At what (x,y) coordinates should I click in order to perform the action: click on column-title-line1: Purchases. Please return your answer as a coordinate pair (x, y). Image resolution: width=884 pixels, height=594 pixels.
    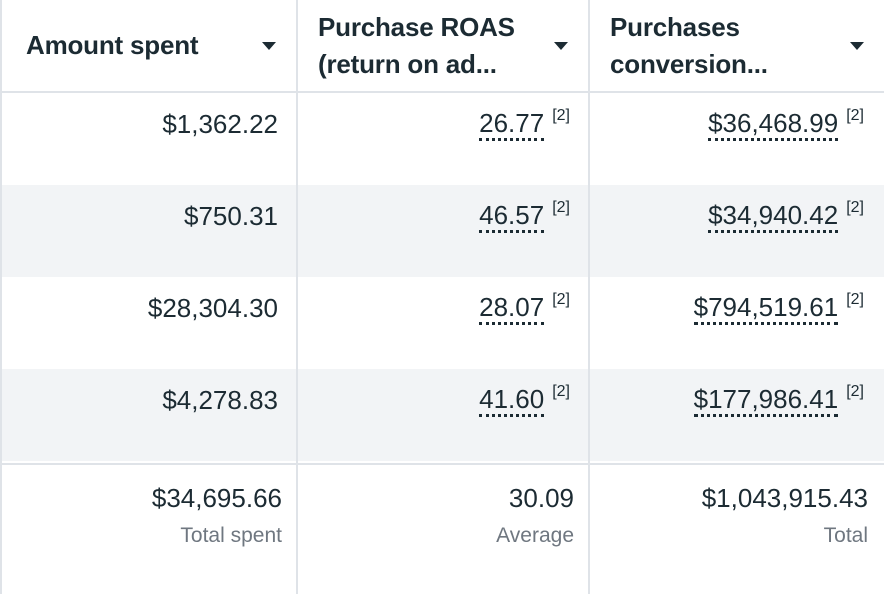
    Looking at the image, I should click on (675, 26).